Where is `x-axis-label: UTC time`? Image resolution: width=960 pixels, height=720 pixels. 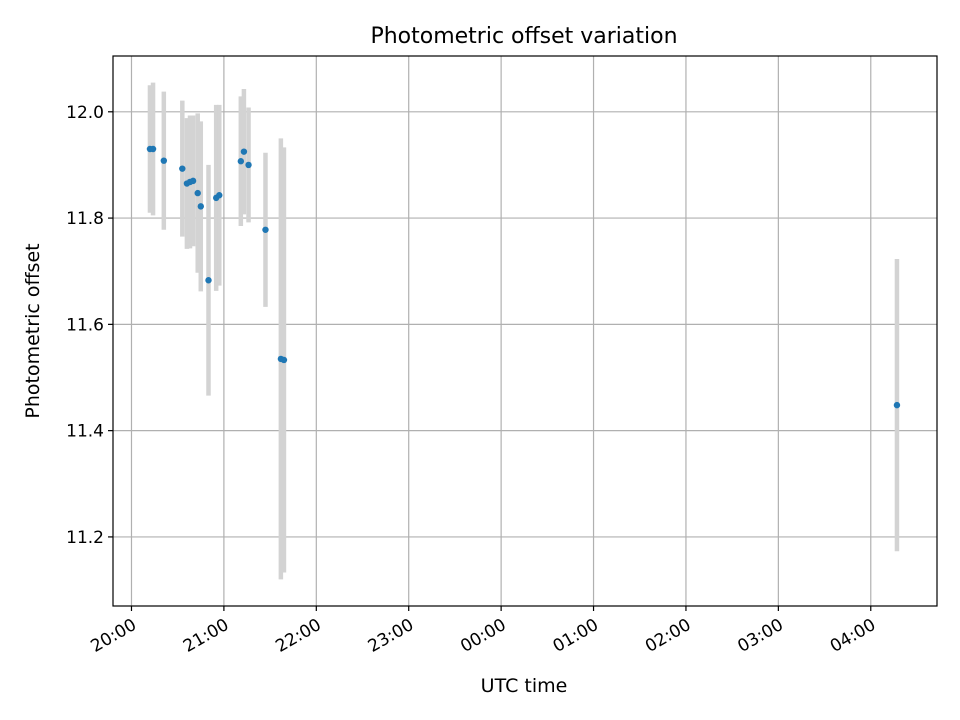 x-axis-label: UTC time is located at coordinates (524, 686).